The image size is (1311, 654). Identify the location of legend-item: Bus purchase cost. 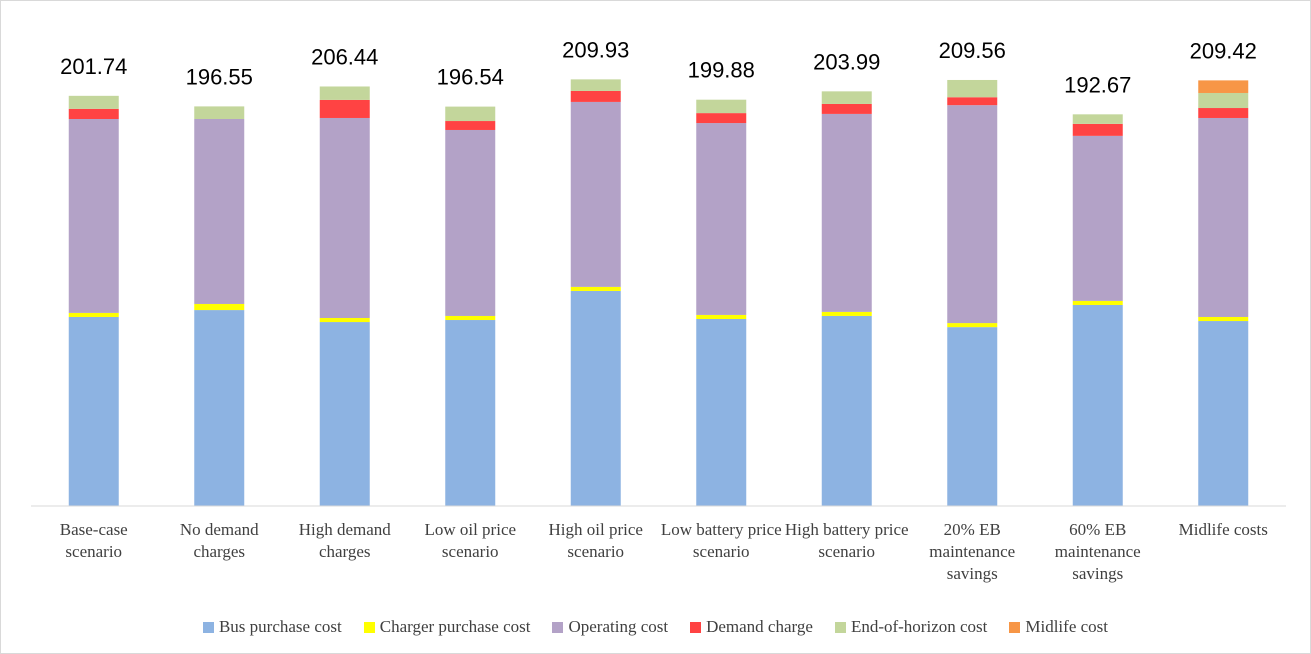
(272, 627).